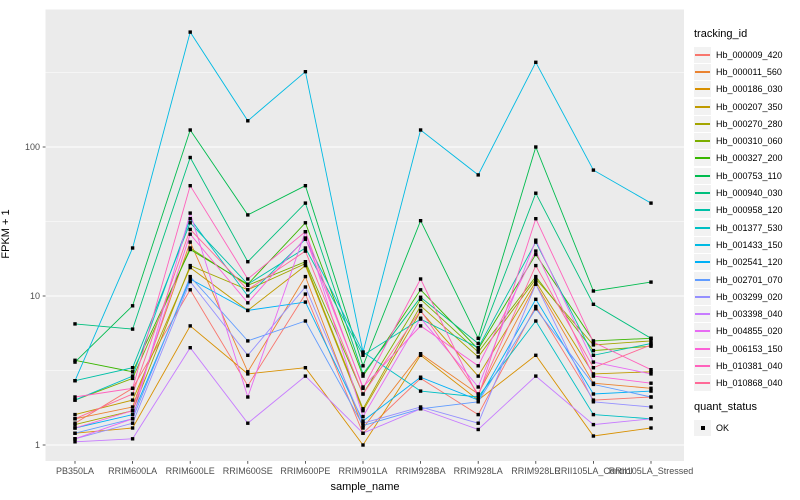 The image size is (800, 500). Describe the element at coordinates (749, 331) in the screenshot. I see `legend-label: Hb_004855_020` at that location.